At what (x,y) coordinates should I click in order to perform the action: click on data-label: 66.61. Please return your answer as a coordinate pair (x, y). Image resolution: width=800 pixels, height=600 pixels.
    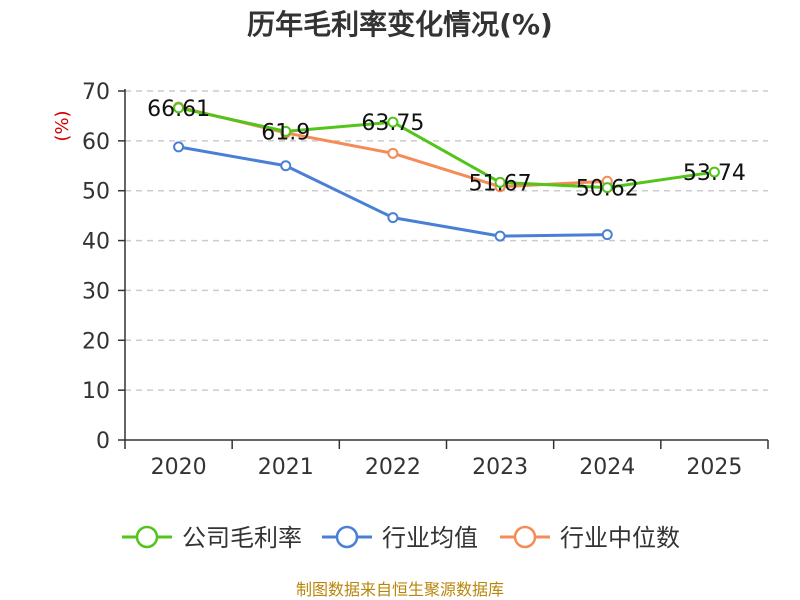
    Looking at the image, I should click on (178, 109).